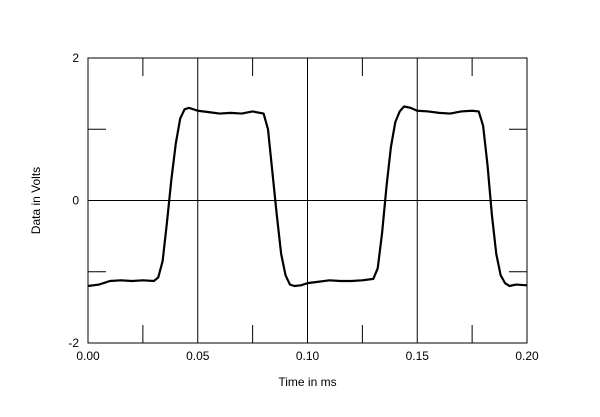 Image resolution: width=600 pixels, height=417 pixels. Describe the element at coordinates (88, 356) in the screenshot. I see `x-tick-label: 0.00` at that location.